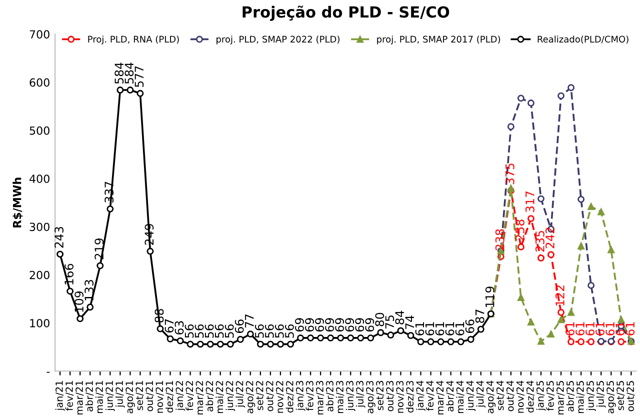 The width and height of the screenshot is (640, 417). I want to click on data-label: 122, so click(560, 296).